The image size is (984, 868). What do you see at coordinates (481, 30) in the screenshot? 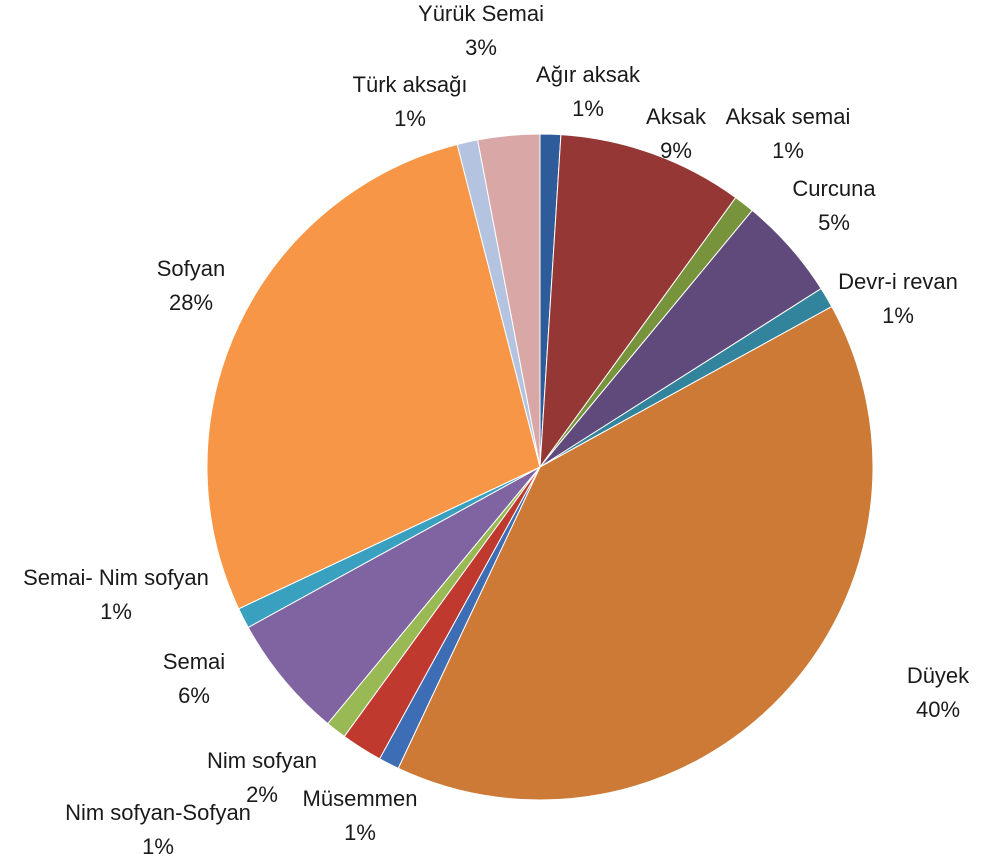
I see `slice-label: Yürük Semai 3%` at bounding box center [481, 30].